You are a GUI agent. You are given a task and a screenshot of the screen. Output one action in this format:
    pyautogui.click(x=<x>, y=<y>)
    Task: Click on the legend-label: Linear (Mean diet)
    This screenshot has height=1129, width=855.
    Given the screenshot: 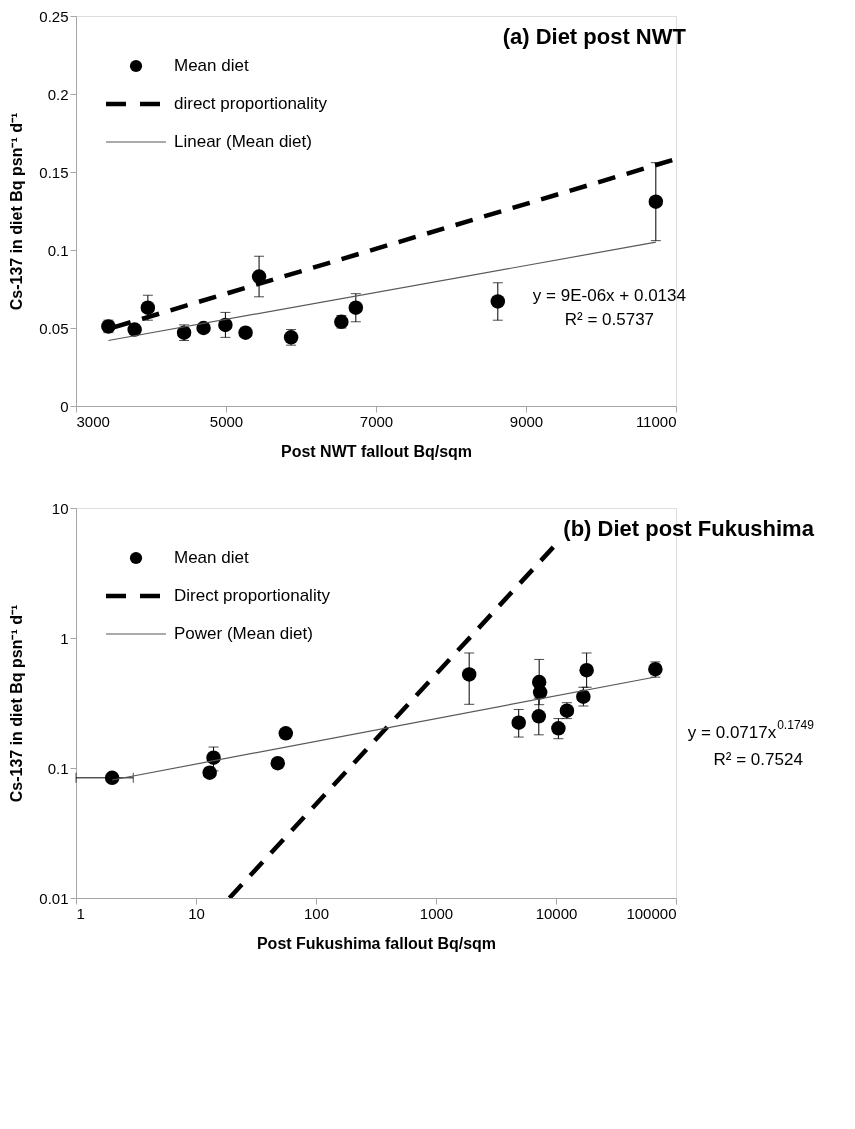 What is the action you would take?
    pyautogui.click(x=243, y=141)
    